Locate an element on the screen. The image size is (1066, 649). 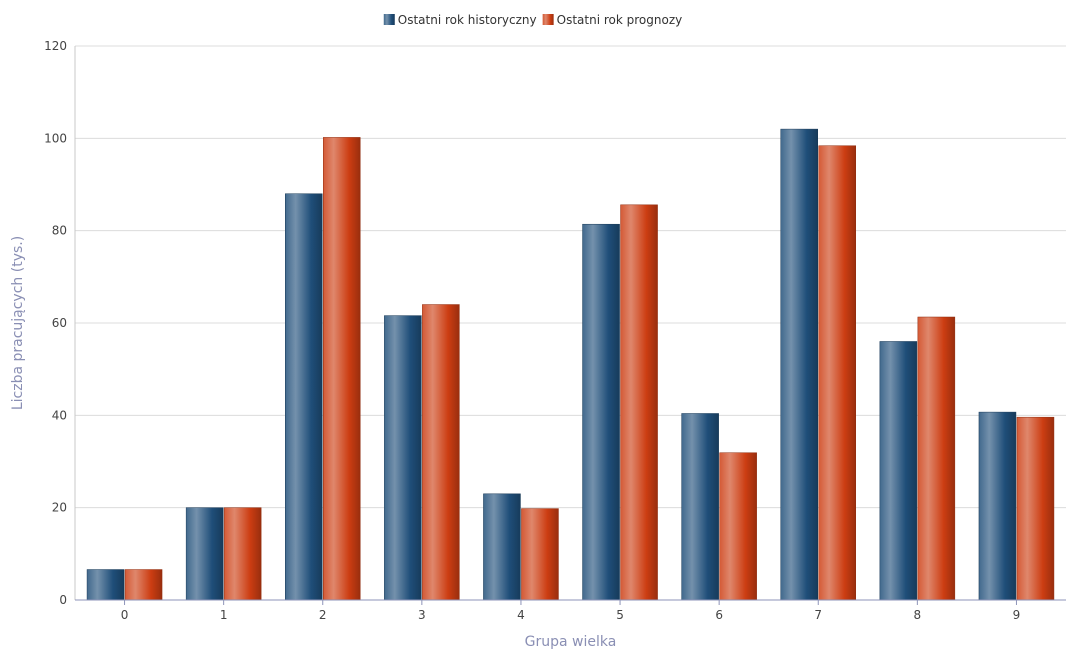
y-tick-label: 0 is located at coordinates (63, 600).